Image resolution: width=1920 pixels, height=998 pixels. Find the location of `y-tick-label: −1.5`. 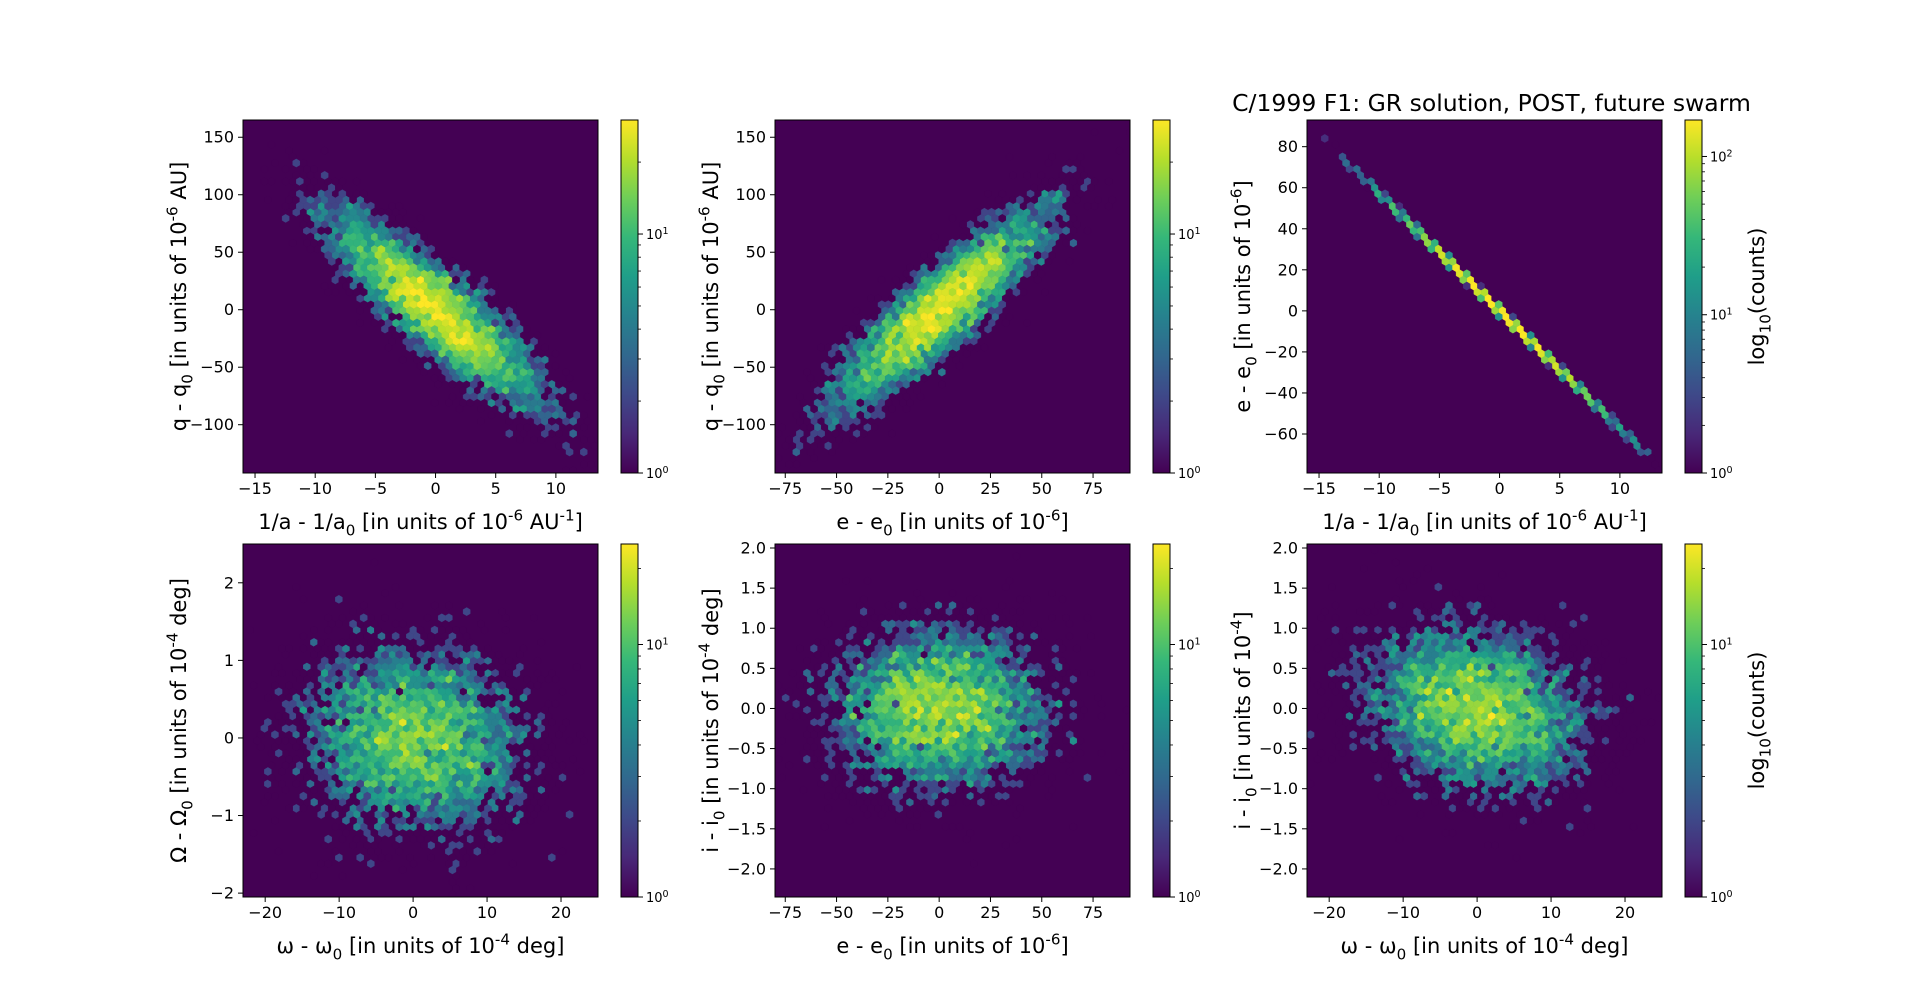

y-tick-label: −1.5 is located at coordinates (746, 828).